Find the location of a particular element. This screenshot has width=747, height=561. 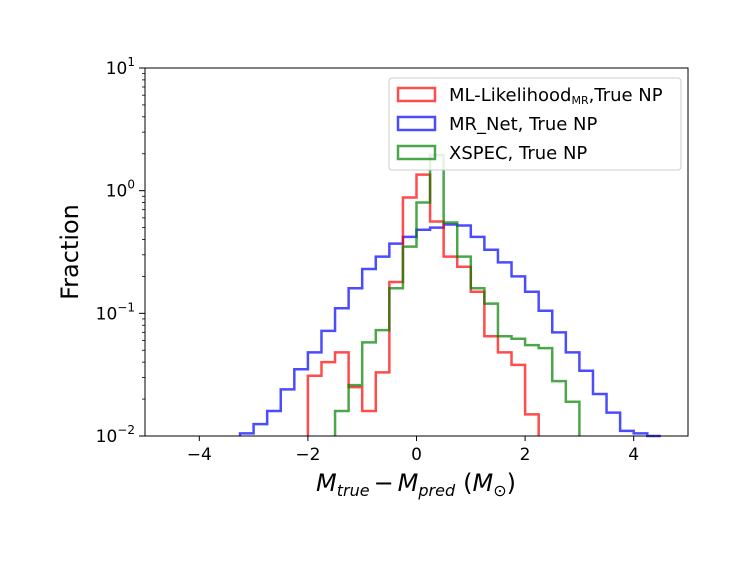

legend-entry-mrnet: MR_Net, True NP is located at coordinates (496, 124).